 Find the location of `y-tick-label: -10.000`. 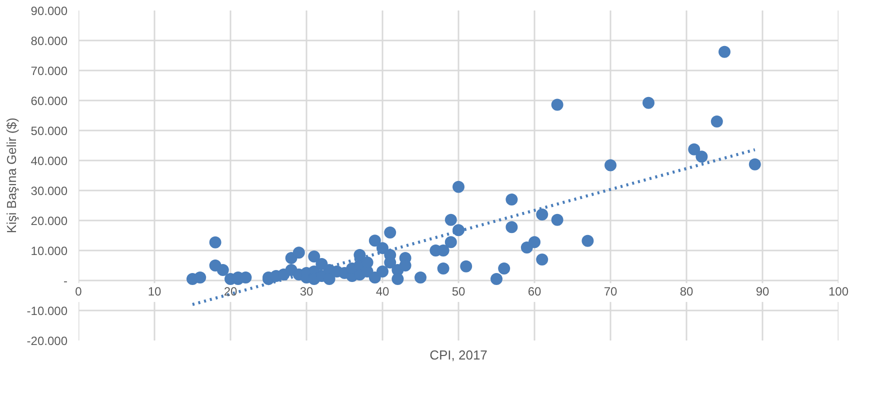

y-tick-label: -10.000 is located at coordinates (47, 311).